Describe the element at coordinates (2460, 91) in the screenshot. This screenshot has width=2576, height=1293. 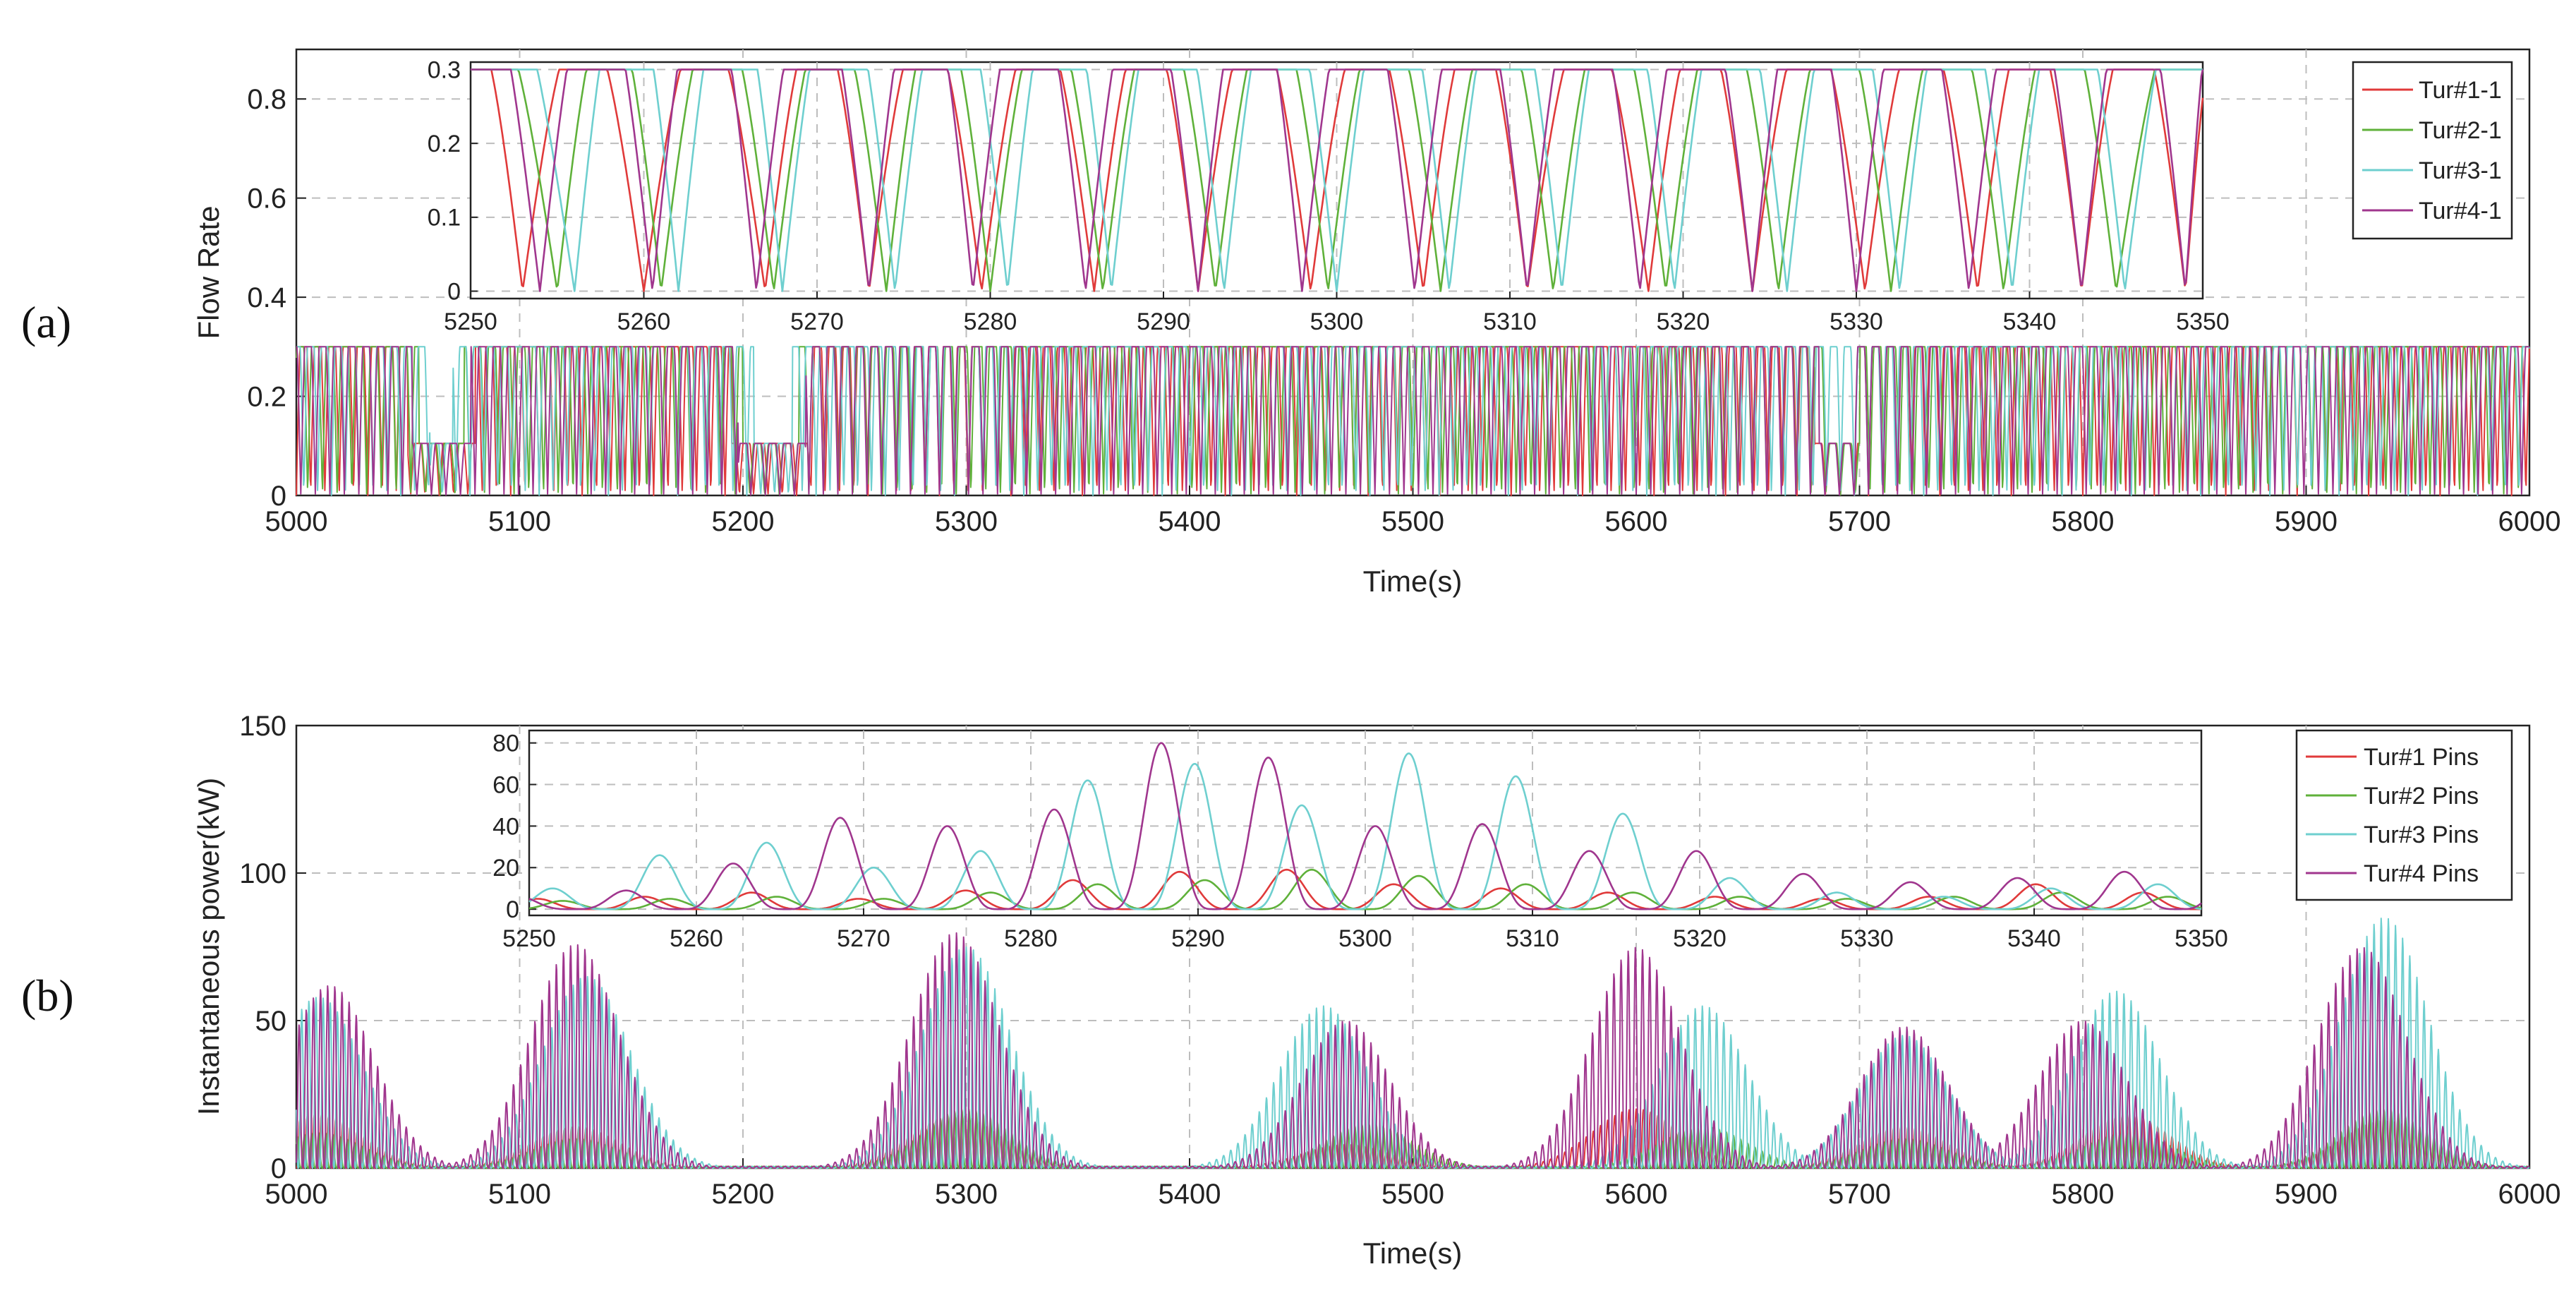
I see `legend-label-tur1-1: Tur#1-1` at that location.